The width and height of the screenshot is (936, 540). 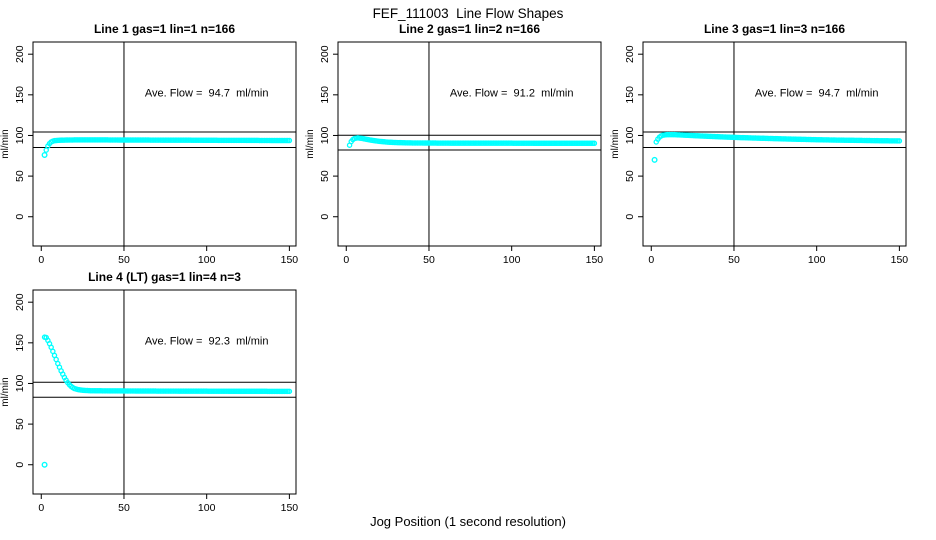 I want to click on subplot-title: Line 1 gas=1 lin=1 n=166, so click(x=164, y=29).